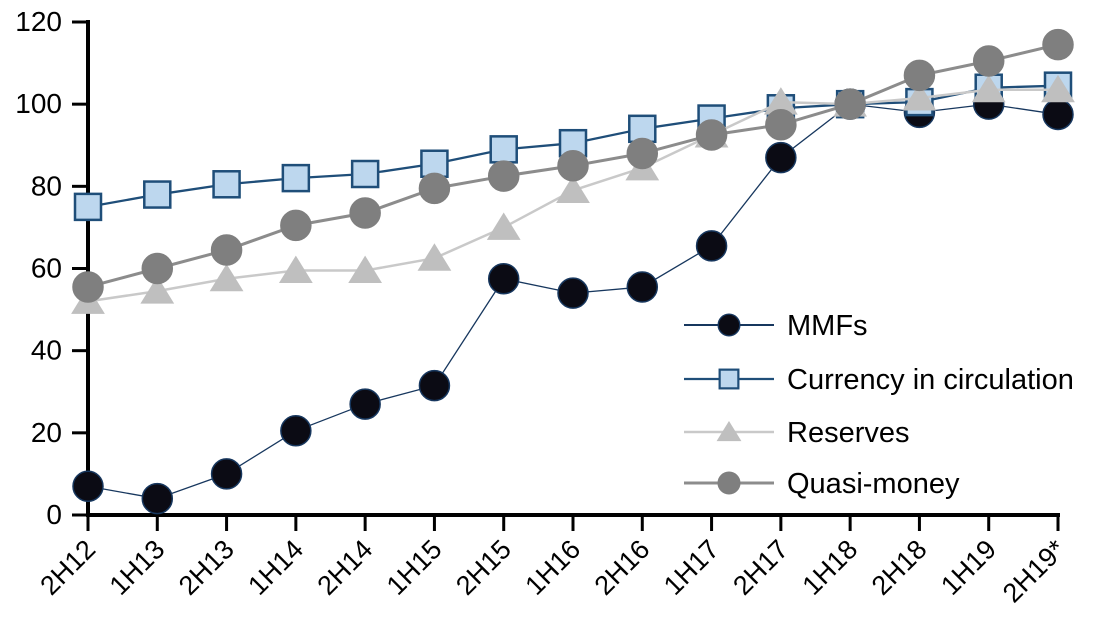 This screenshot has height=640, width=1119. I want to click on legend-item-quasi-money: Quasi-money, so click(822, 484).